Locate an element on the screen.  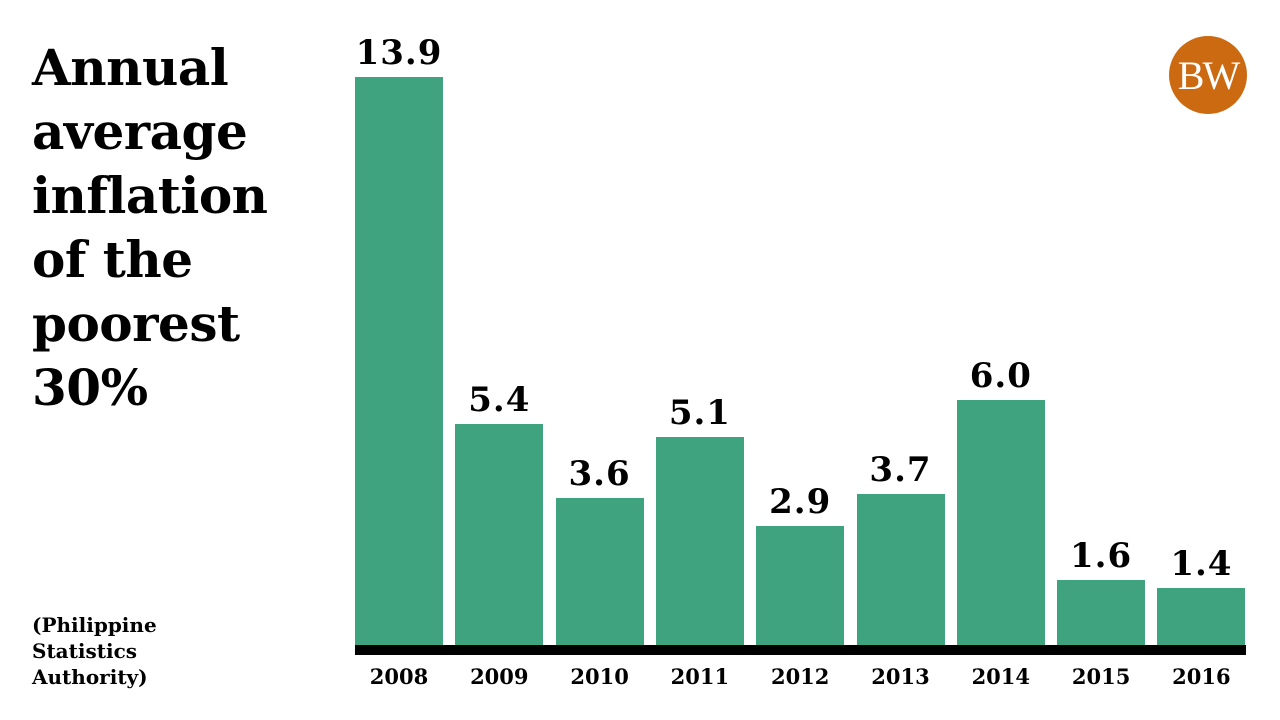
source-note: (Philippine Statistics Authority) is located at coordinates (132, 651).